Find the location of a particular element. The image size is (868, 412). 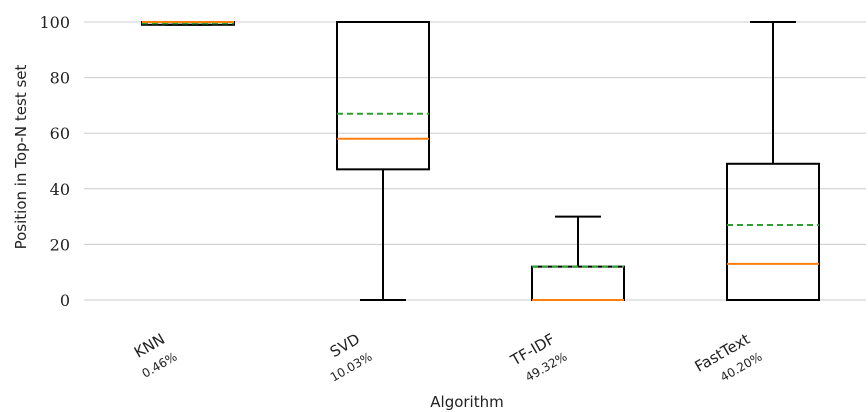

y-tick-label-40: 40 is located at coordinates (60, 189).